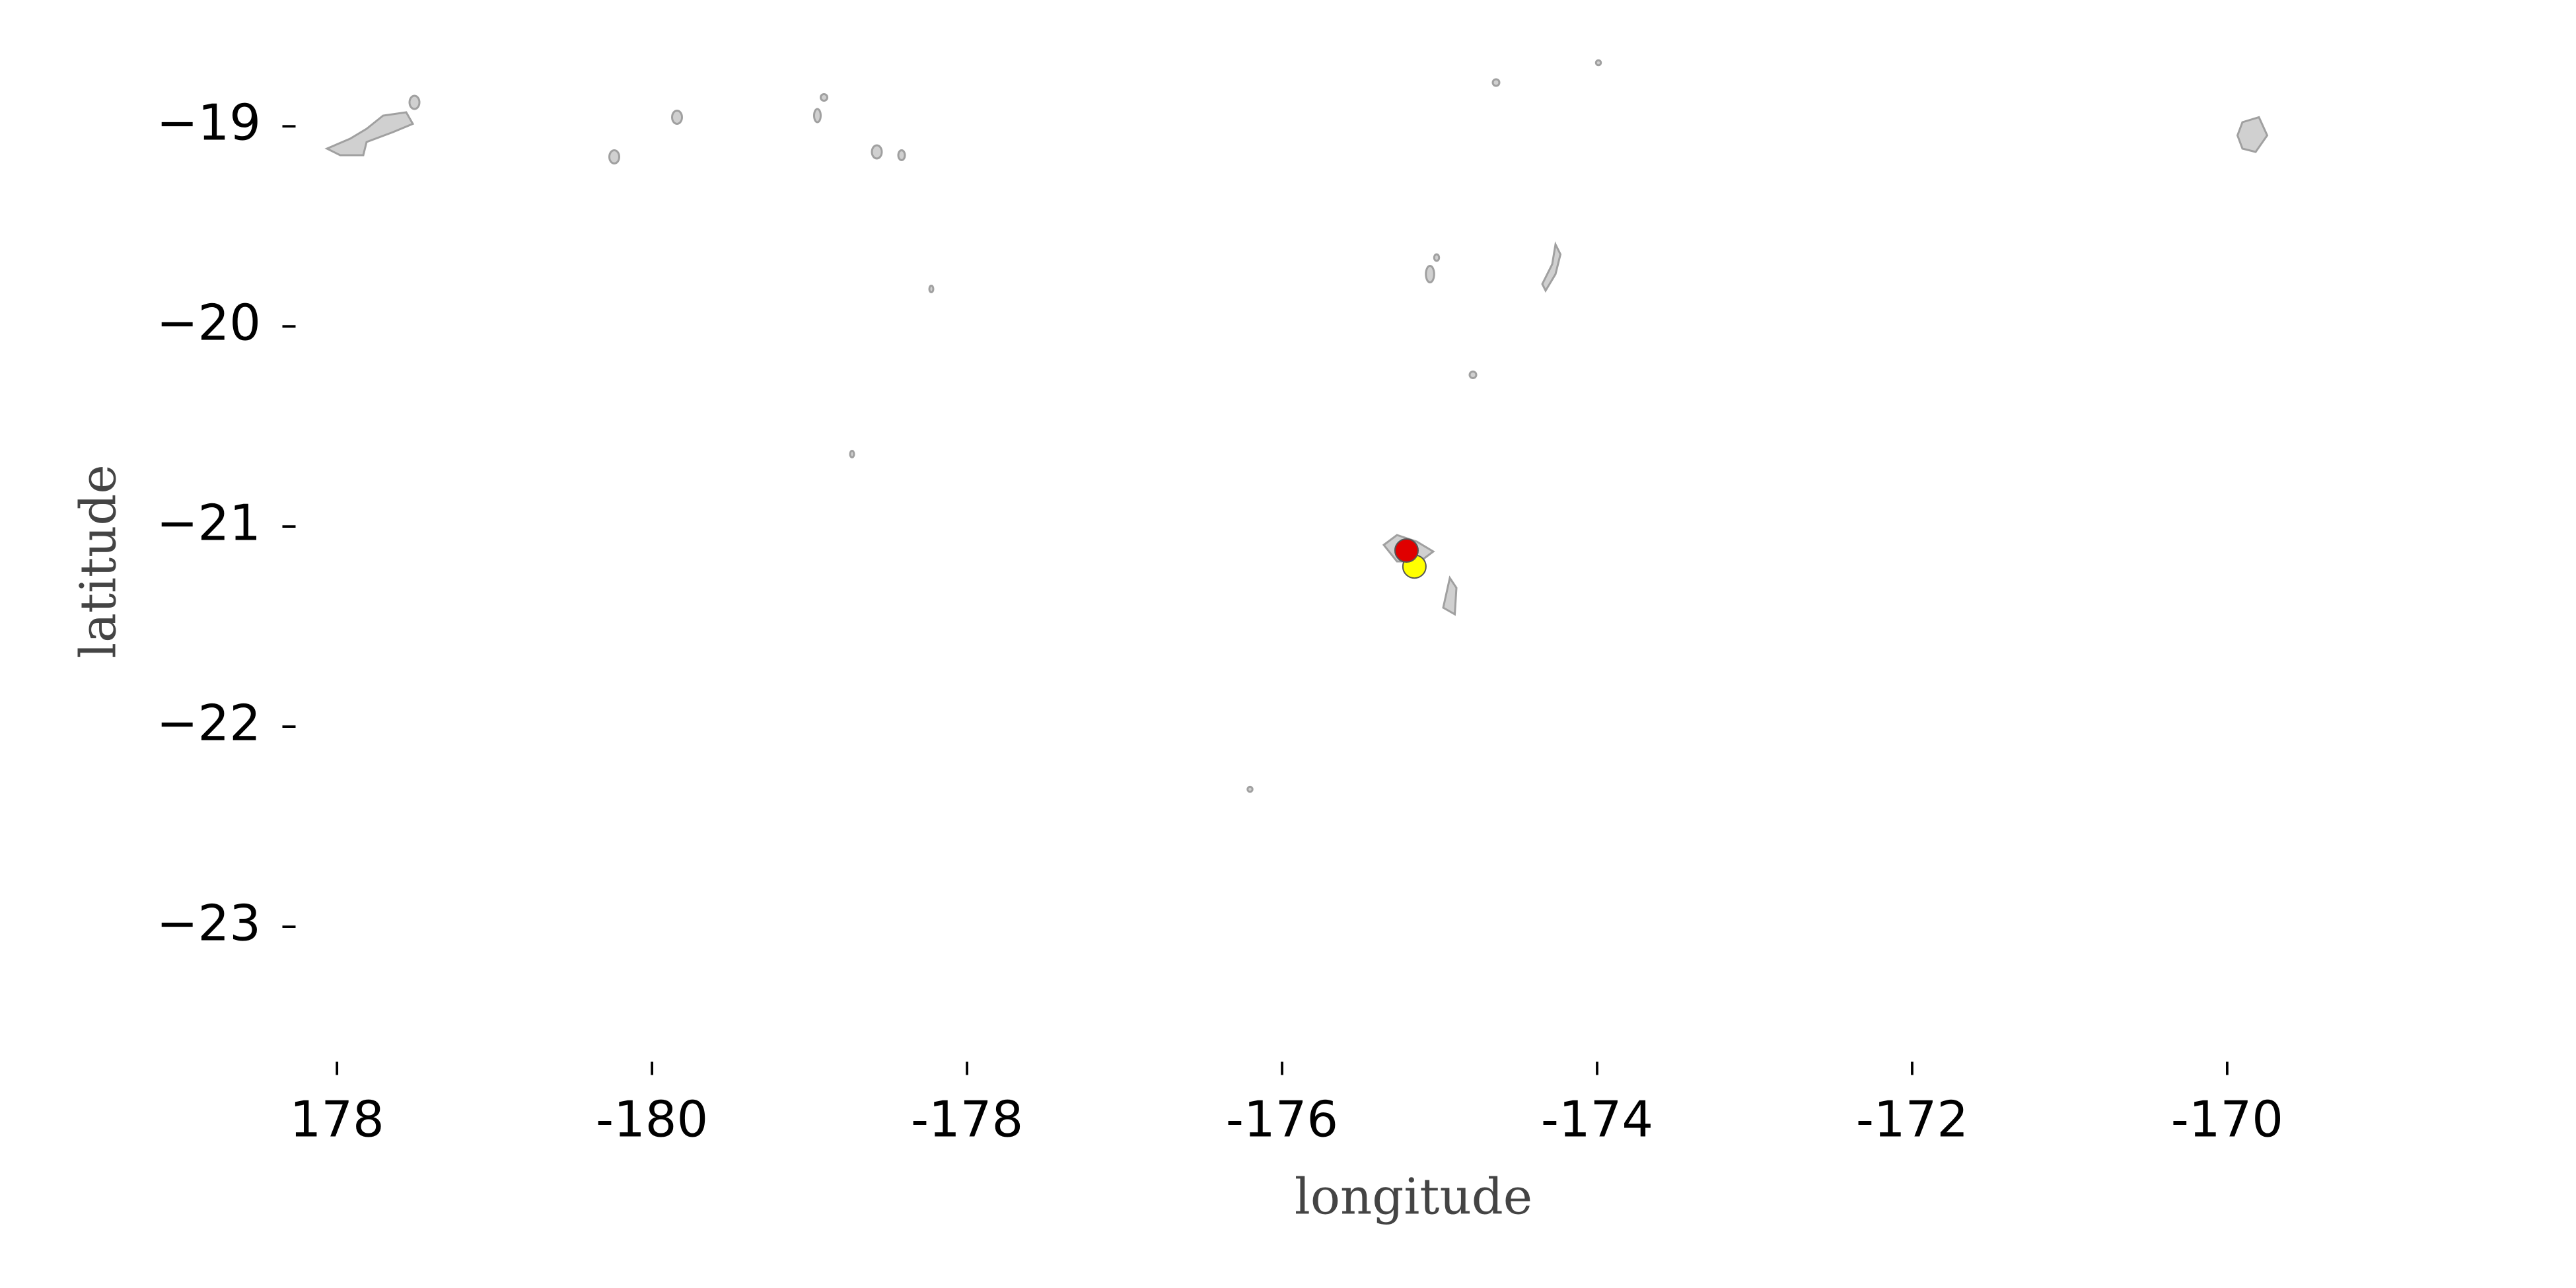  What do you see at coordinates (652, 1120) in the screenshot?
I see `x-tick-label: -180` at bounding box center [652, 1120].